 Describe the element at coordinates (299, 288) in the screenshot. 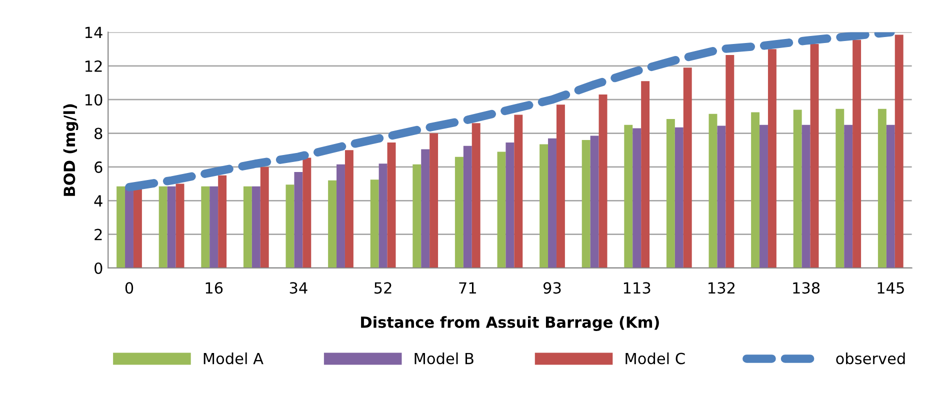

I see `x-tick-label: 34` at that location.